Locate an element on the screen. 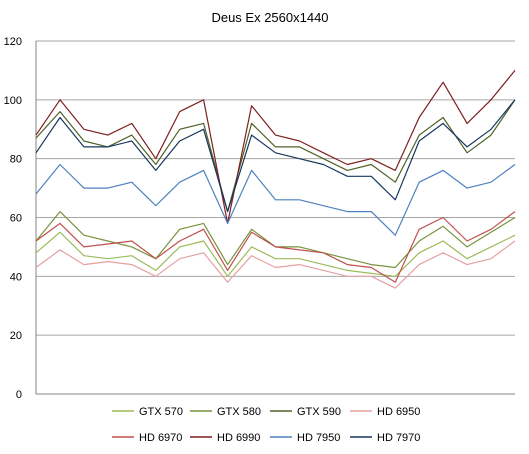 The width and height of the screenshot is (529, 454). y-tick-label: 80 is located at coordinates (16, 160).